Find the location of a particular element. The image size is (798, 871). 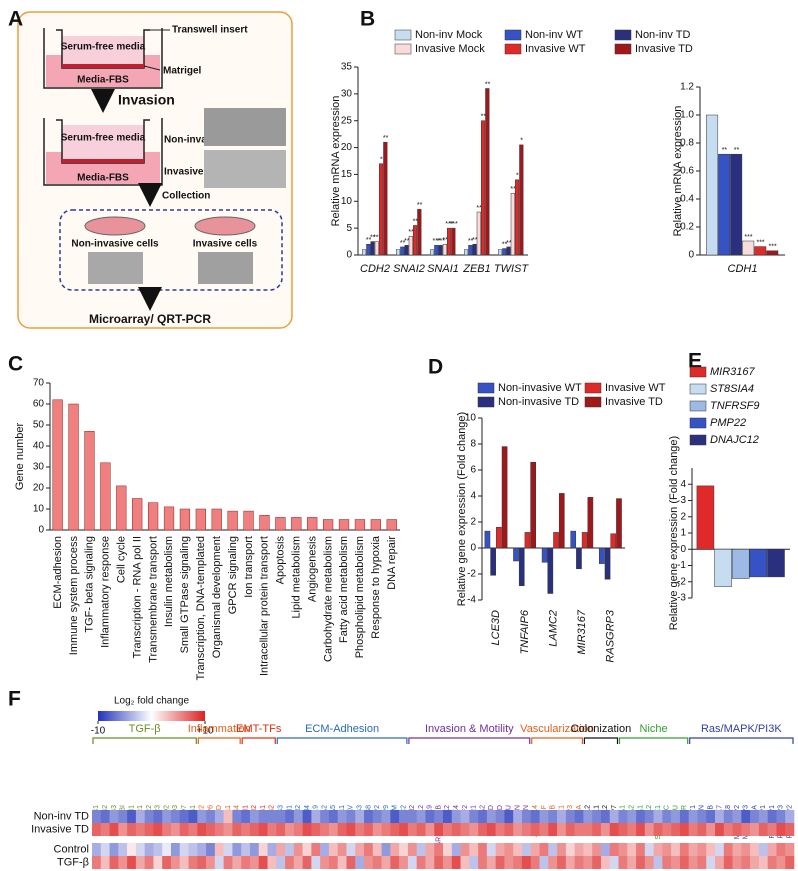

y-tick-label: -2 is located at coordinates (681, 581).